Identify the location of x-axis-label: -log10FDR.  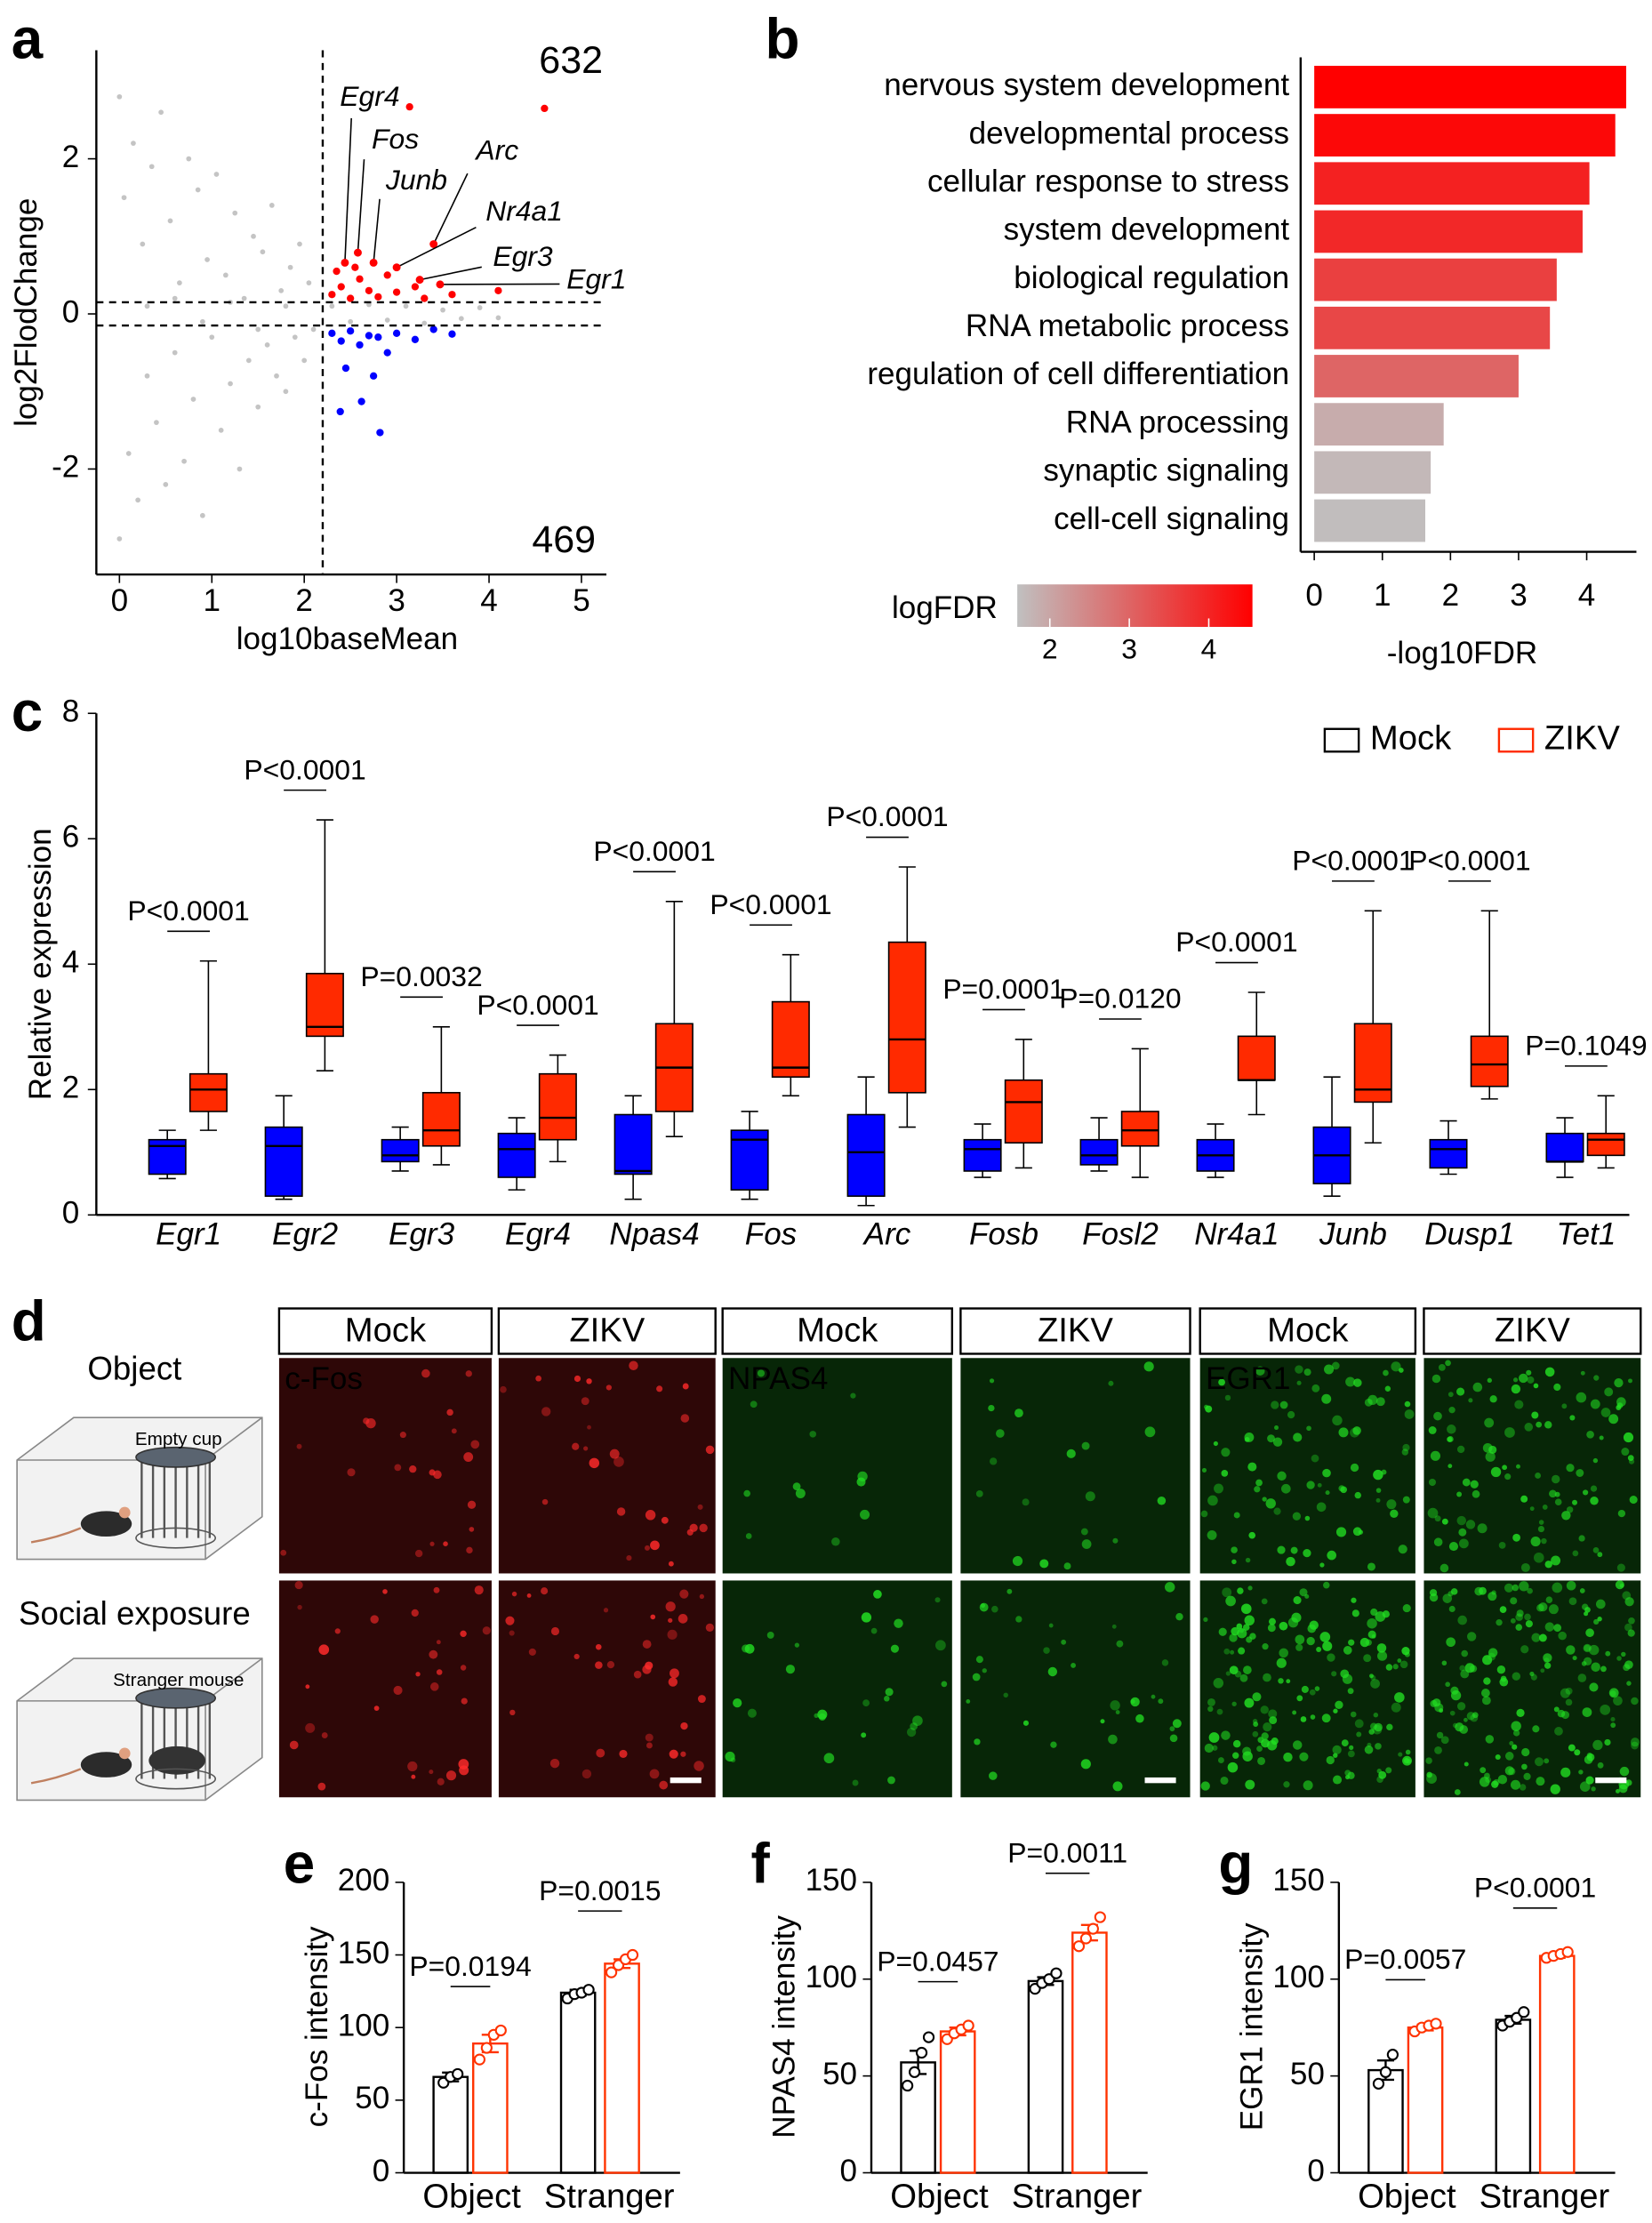
(1462, 653).